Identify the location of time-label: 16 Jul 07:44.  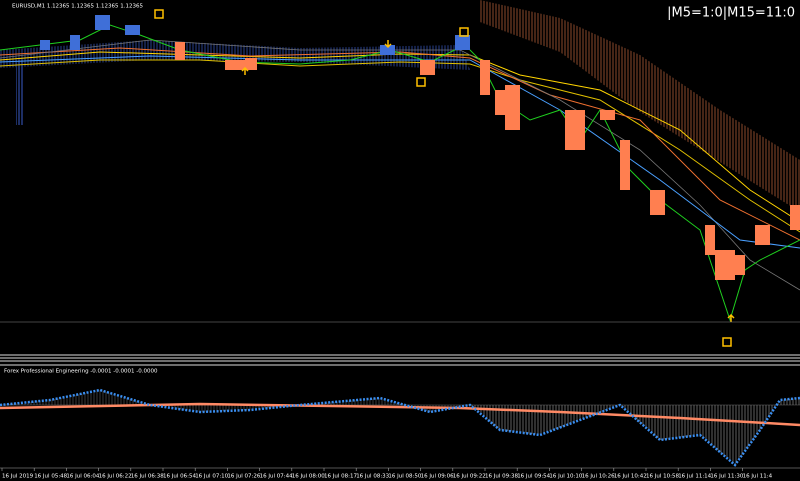
(276, 477).